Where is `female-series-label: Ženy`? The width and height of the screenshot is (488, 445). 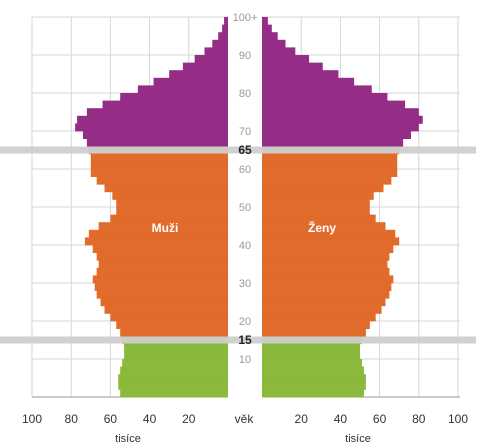
female-series-label: Ženy is located at coordinates (322, 227).